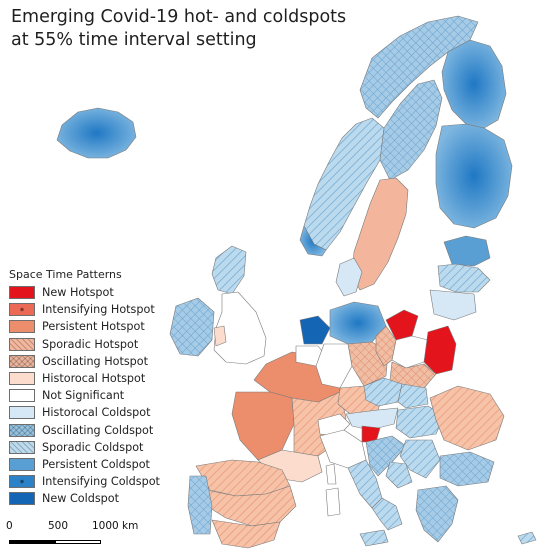 This screenshot has width=549, height=550. I want to click on region-netherlands, so click(315, 330).